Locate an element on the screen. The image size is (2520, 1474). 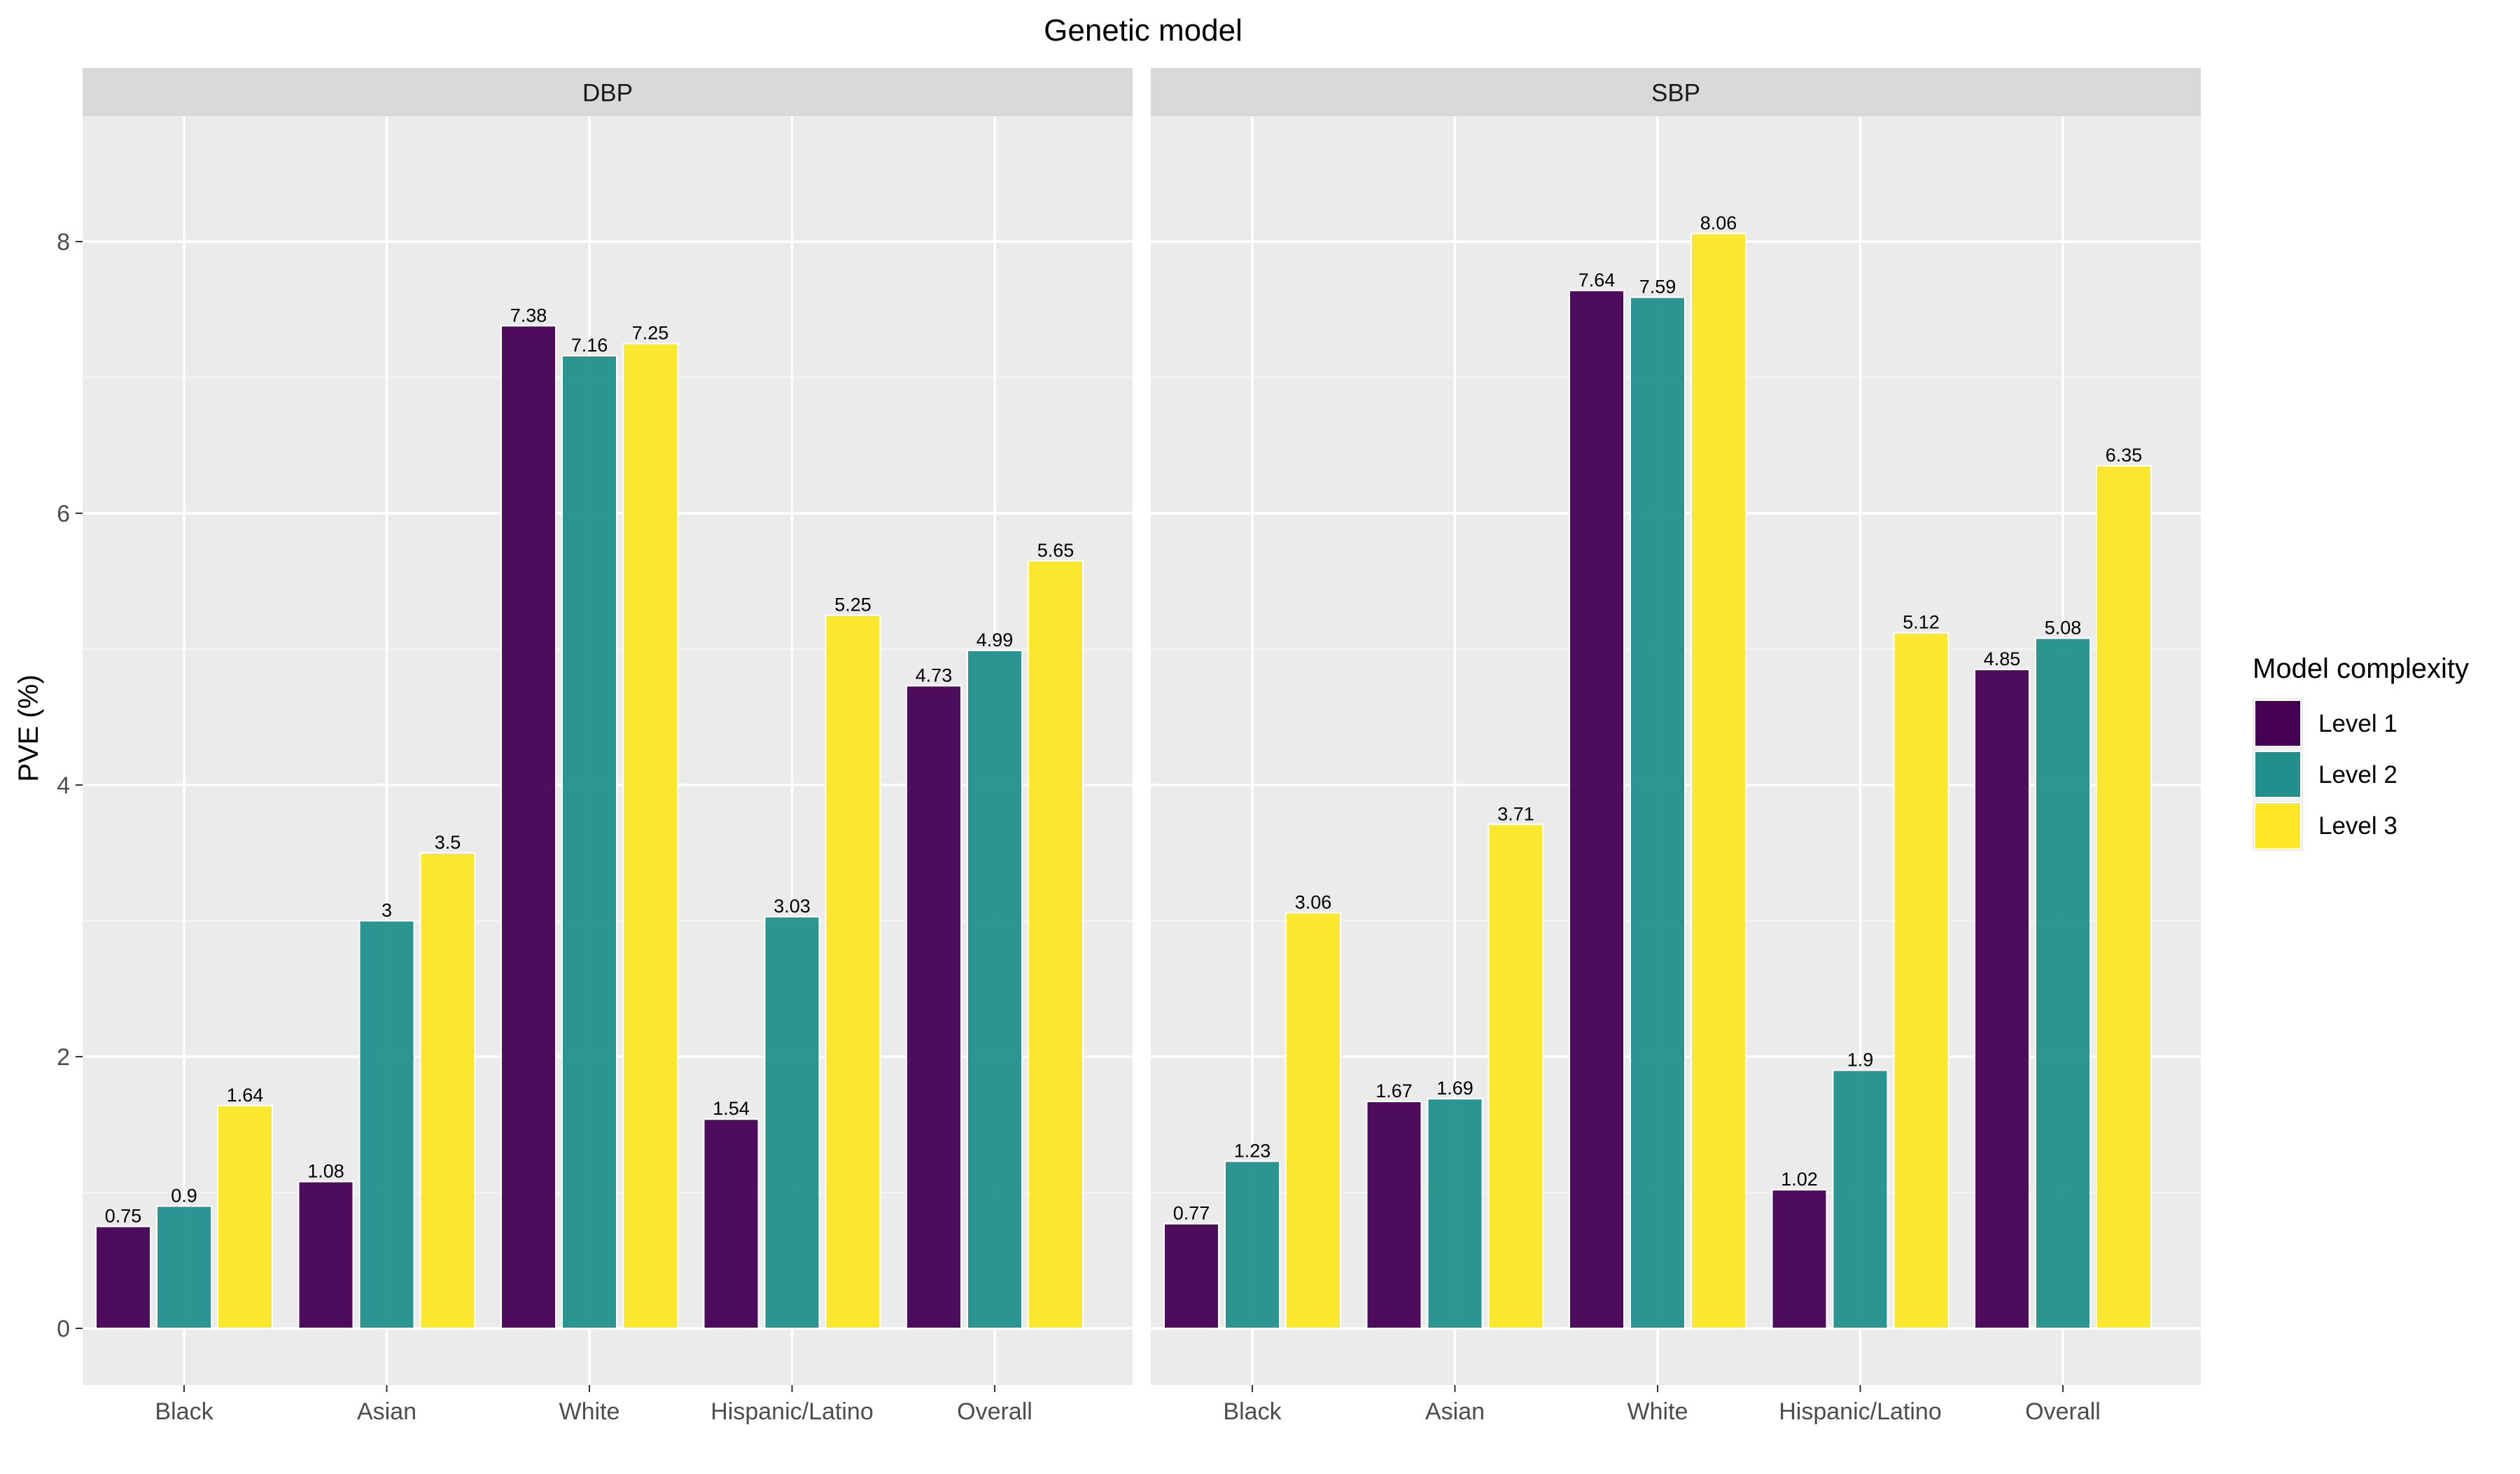
y-axis: 0 2 4 6 8 is located at coordinates (70, 786).